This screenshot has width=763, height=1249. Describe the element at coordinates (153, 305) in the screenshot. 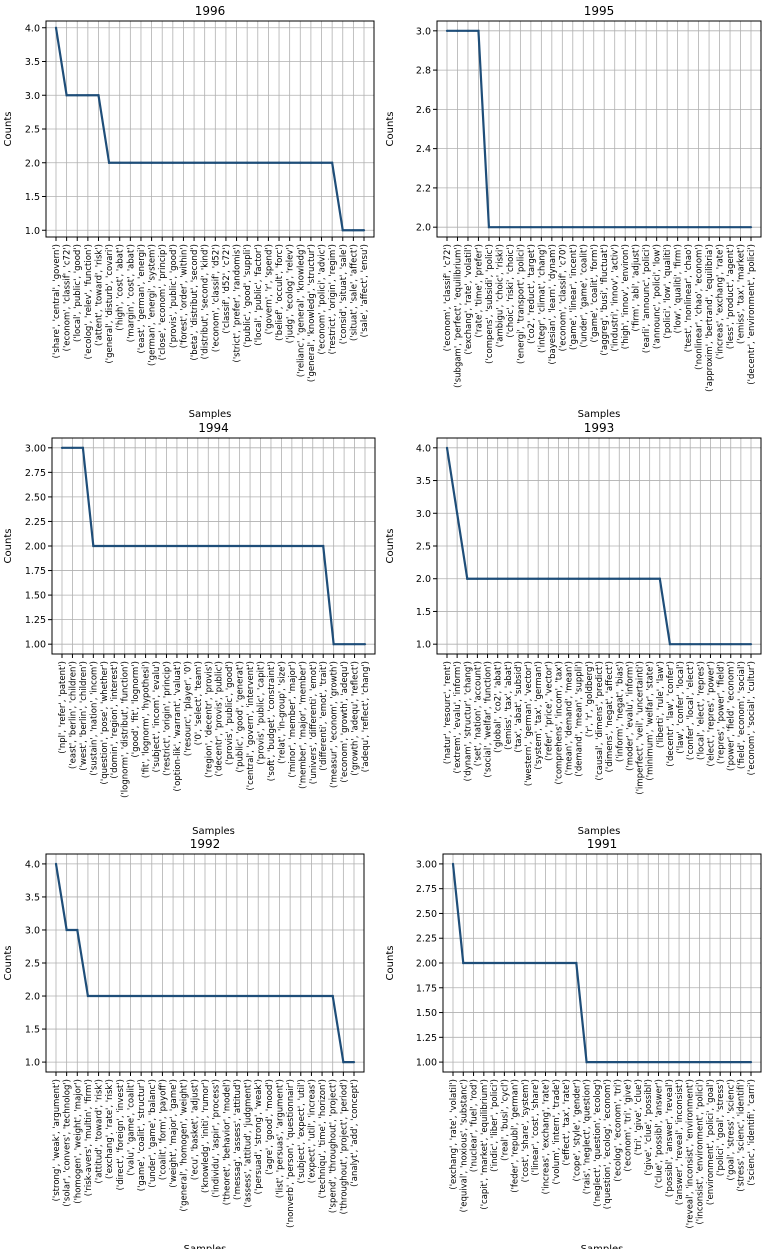

I see `x-tick-label: ('german', 'energi', 'system')` at that location.